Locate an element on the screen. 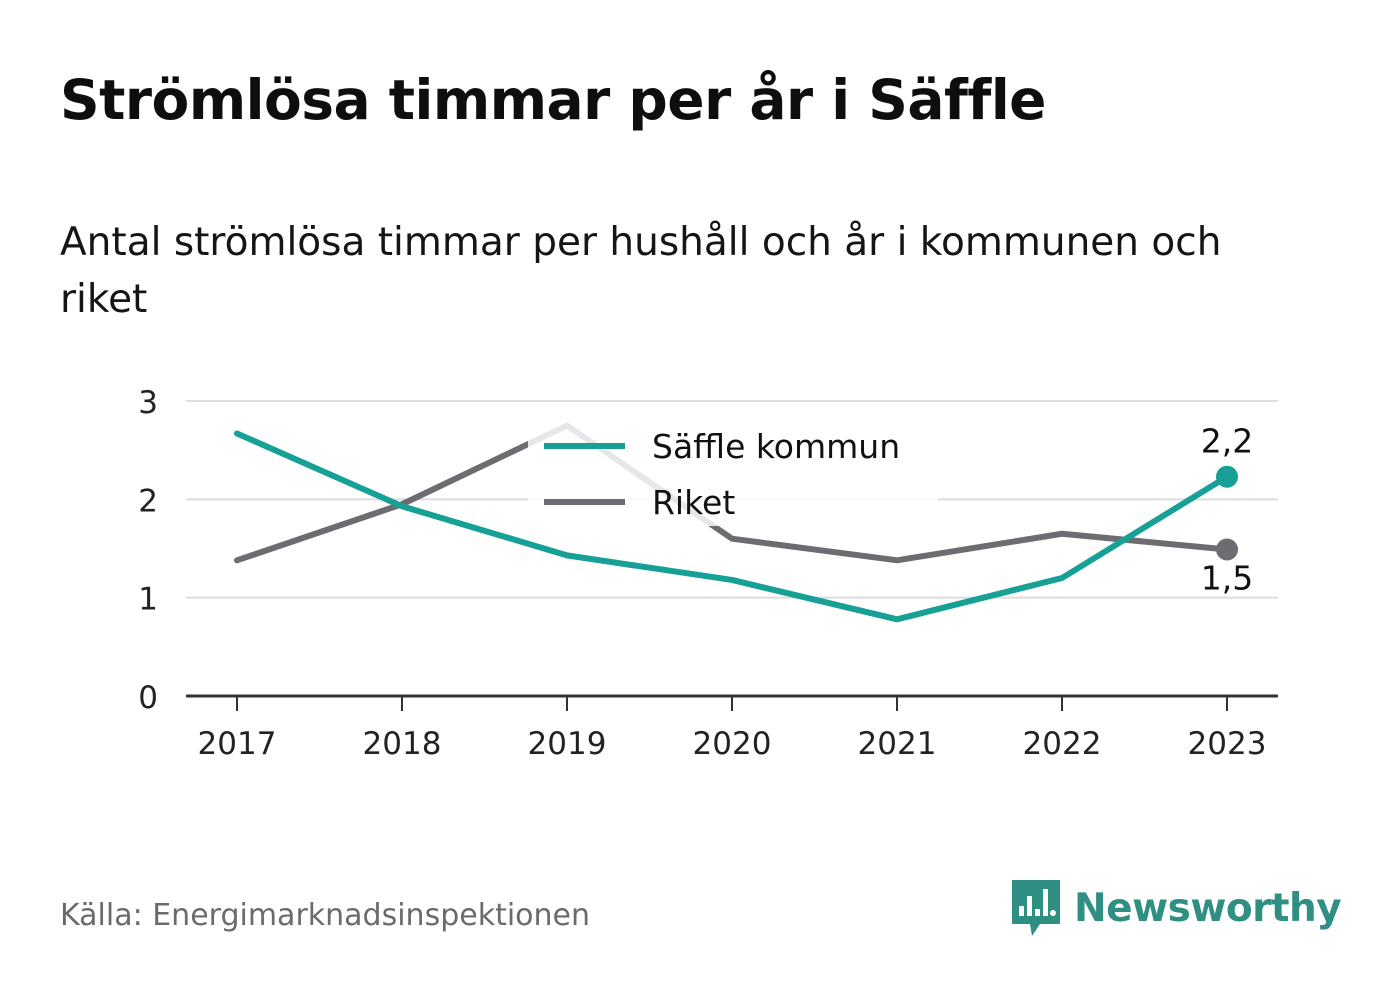 The height and width of the screenshot is (999, 1382). legend-label: Riket is located at coordinates (693, 502).